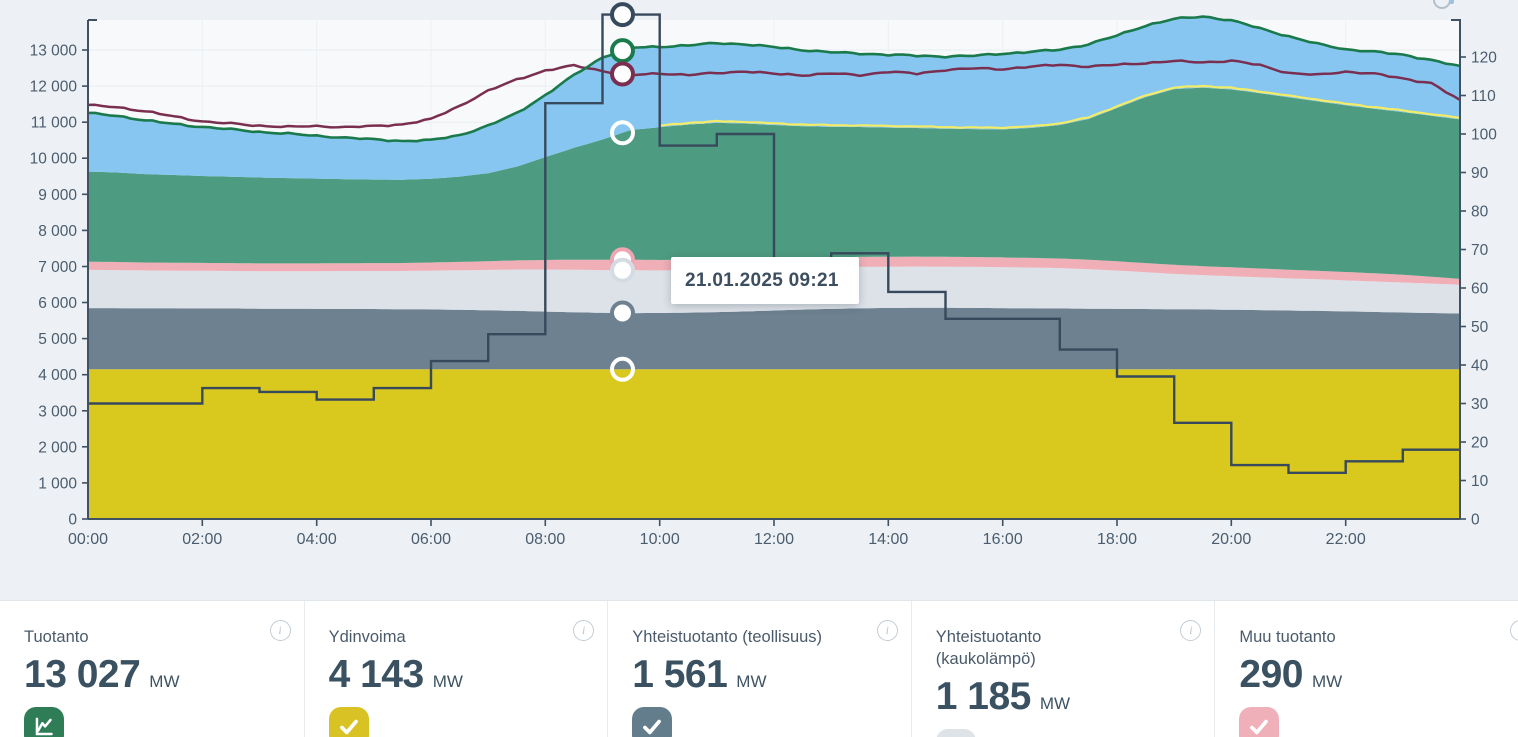 The height and width of the screenshot is (737, 1518). What do you see at coordinates (680, 674) in the screenshot?
I see `card-value: 1 561` at bounding box center [680, 674].